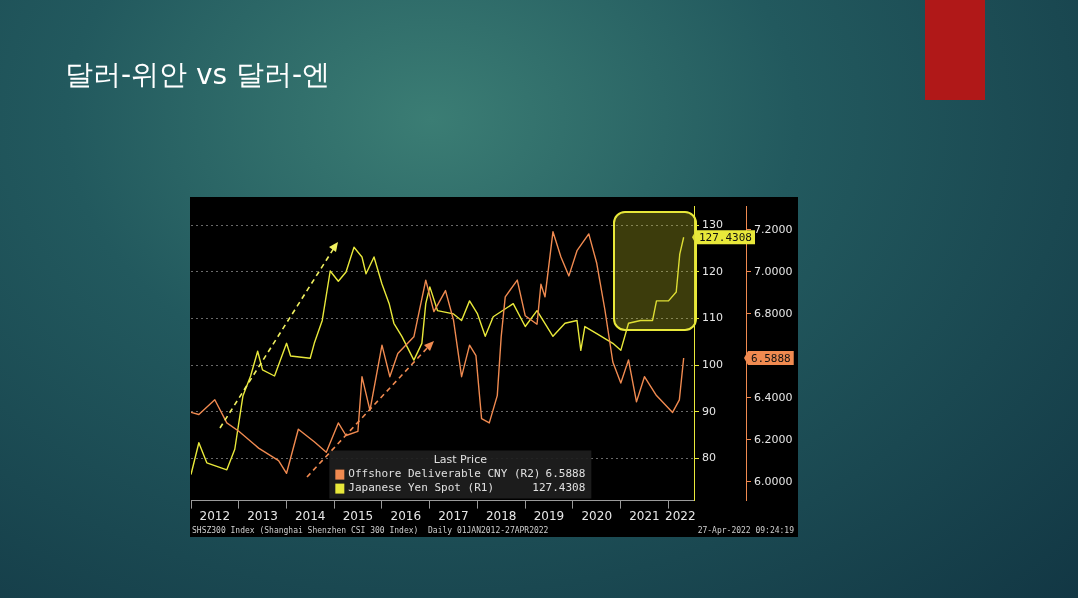 The width and height of the screenshot is (1078, 598). Describe the element at coordinates (501, 515) in the screenshot. I see `x-tick-label: 2018` at that location.